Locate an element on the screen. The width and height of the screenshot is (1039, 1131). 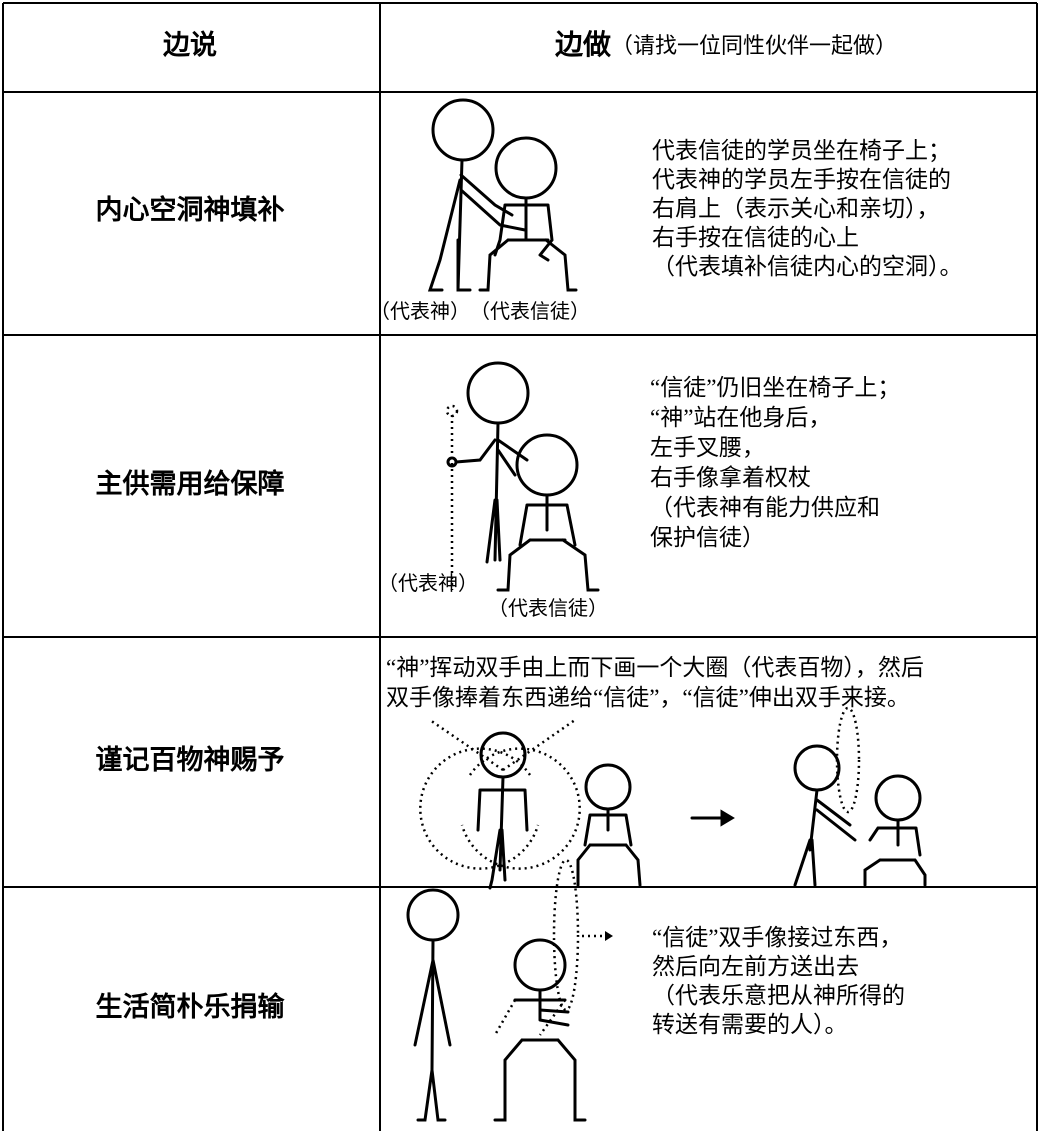
description-line: “信徒”双手像接过东西， is located at coordinates (777, 937).